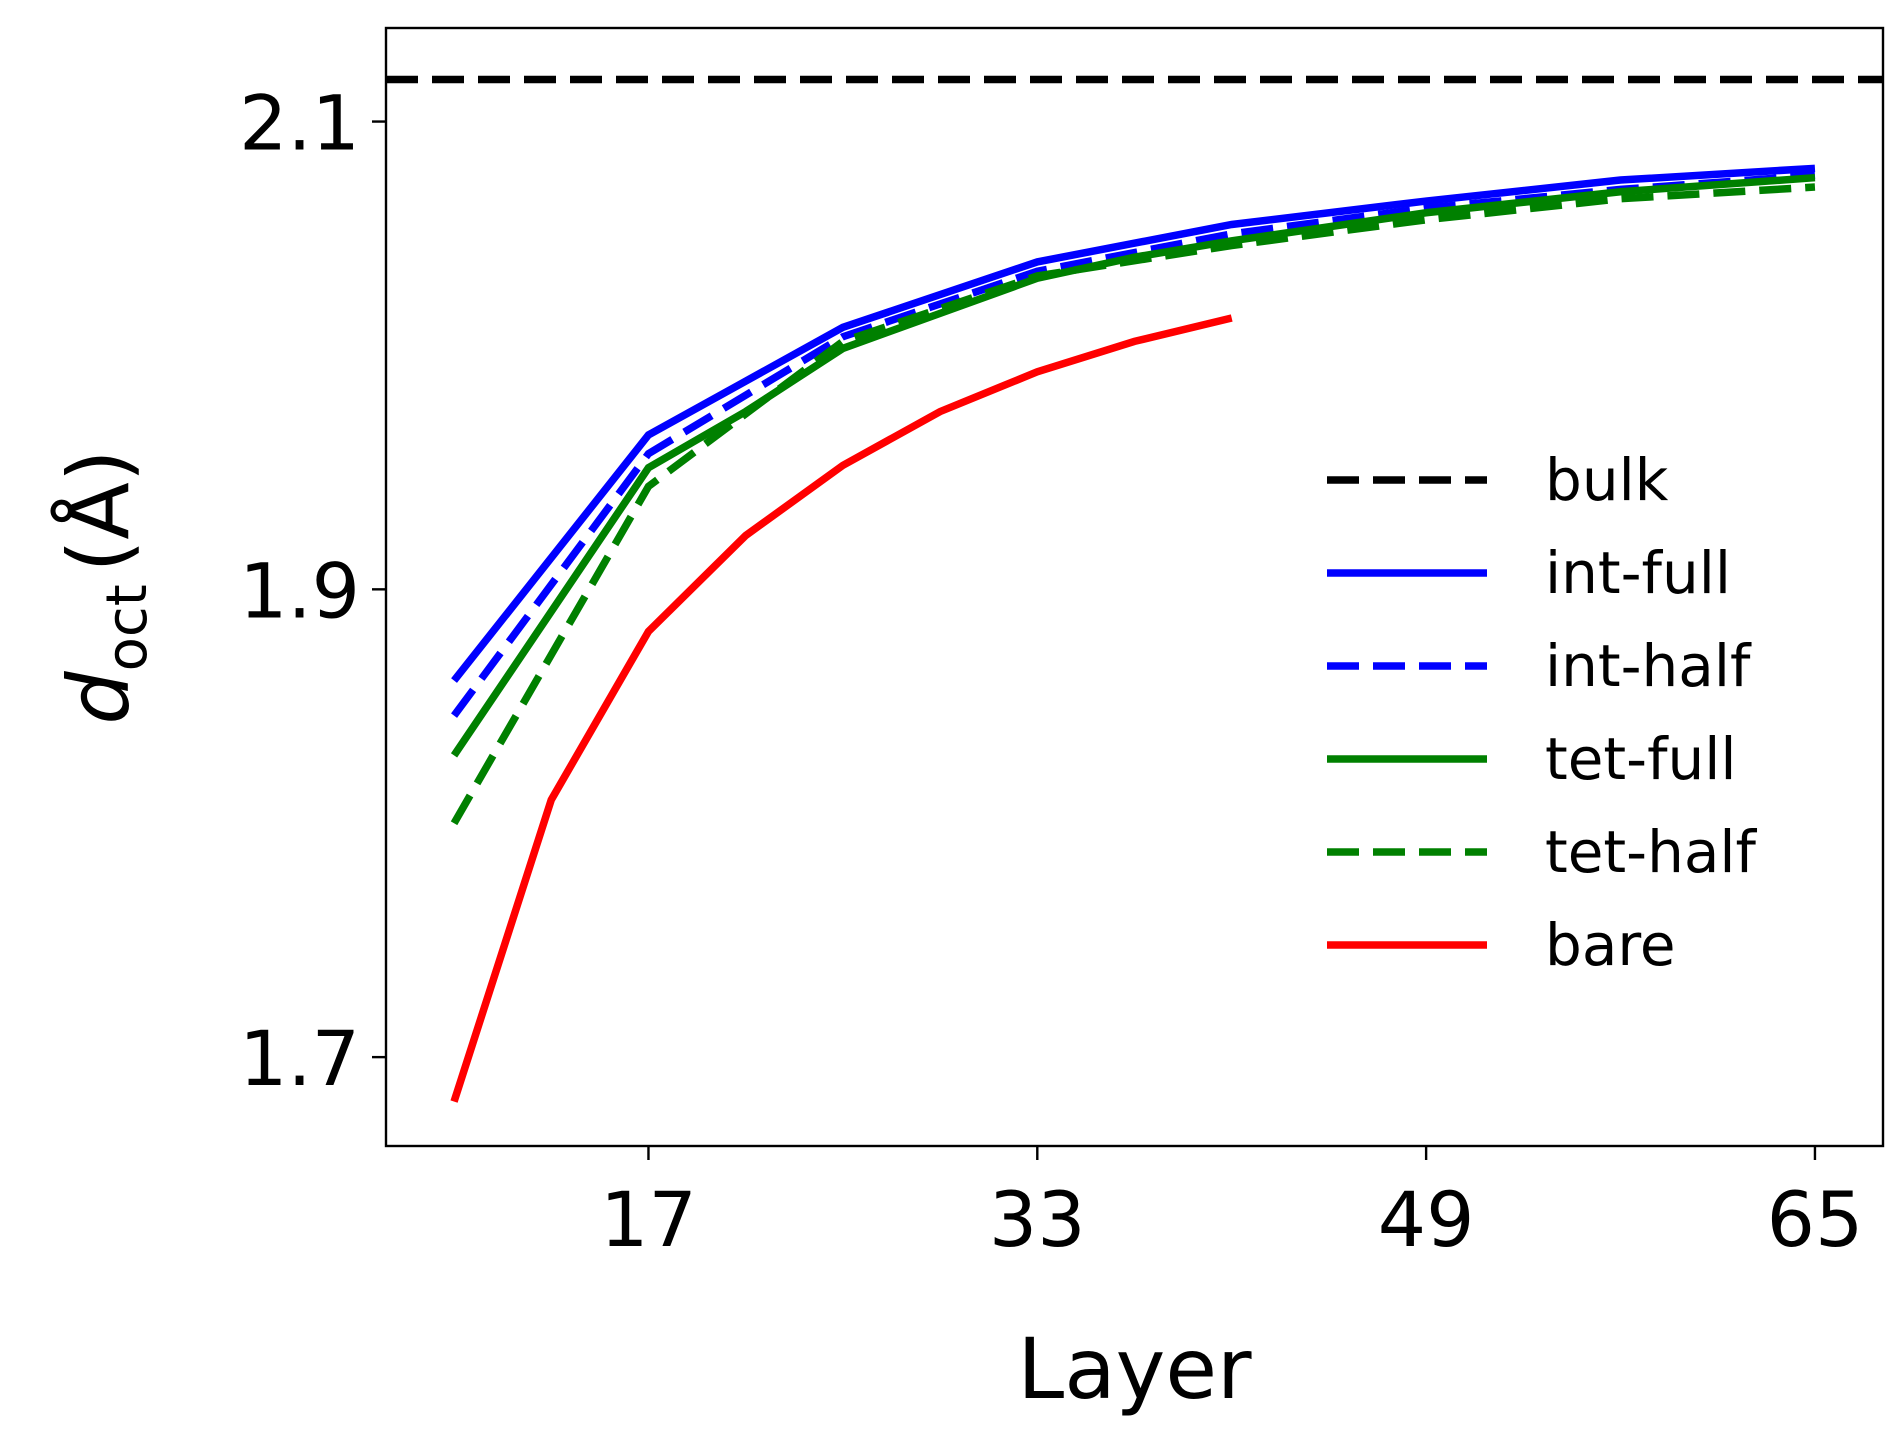 The image size is (1900, 1441). Describe the element at coordinates (1610, 945) in the screenshot. I see `legend-label-bare: bare` at that location.